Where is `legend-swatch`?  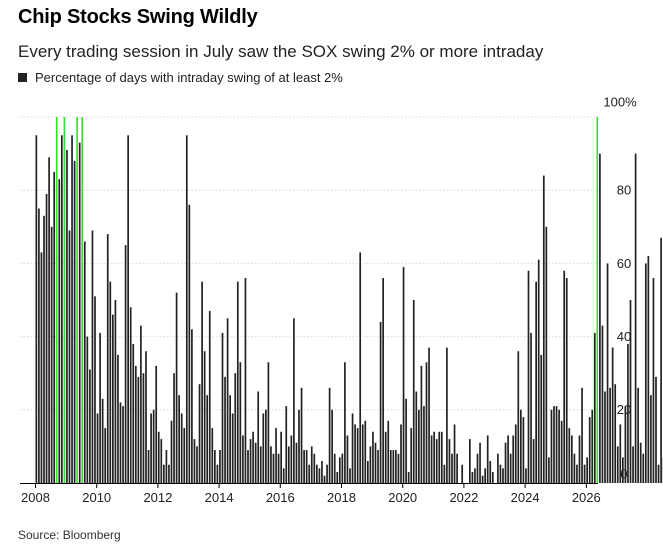 legend-swatch is located at coordinates (22, 77).